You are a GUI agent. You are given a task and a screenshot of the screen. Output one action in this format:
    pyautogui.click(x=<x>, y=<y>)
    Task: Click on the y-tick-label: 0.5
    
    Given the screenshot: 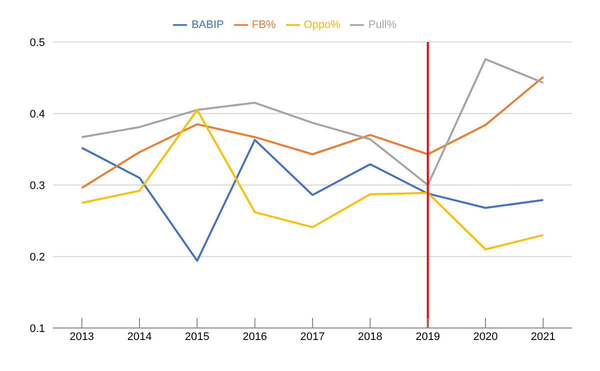 What is the action you would take?
    pyautogui.click(x=37, y=42)
    